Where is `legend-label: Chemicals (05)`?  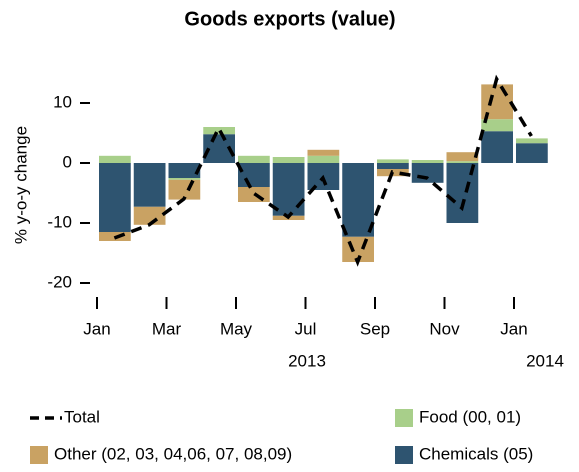 legend-label: Chemicals (05) is located at coordinates (476, 453).